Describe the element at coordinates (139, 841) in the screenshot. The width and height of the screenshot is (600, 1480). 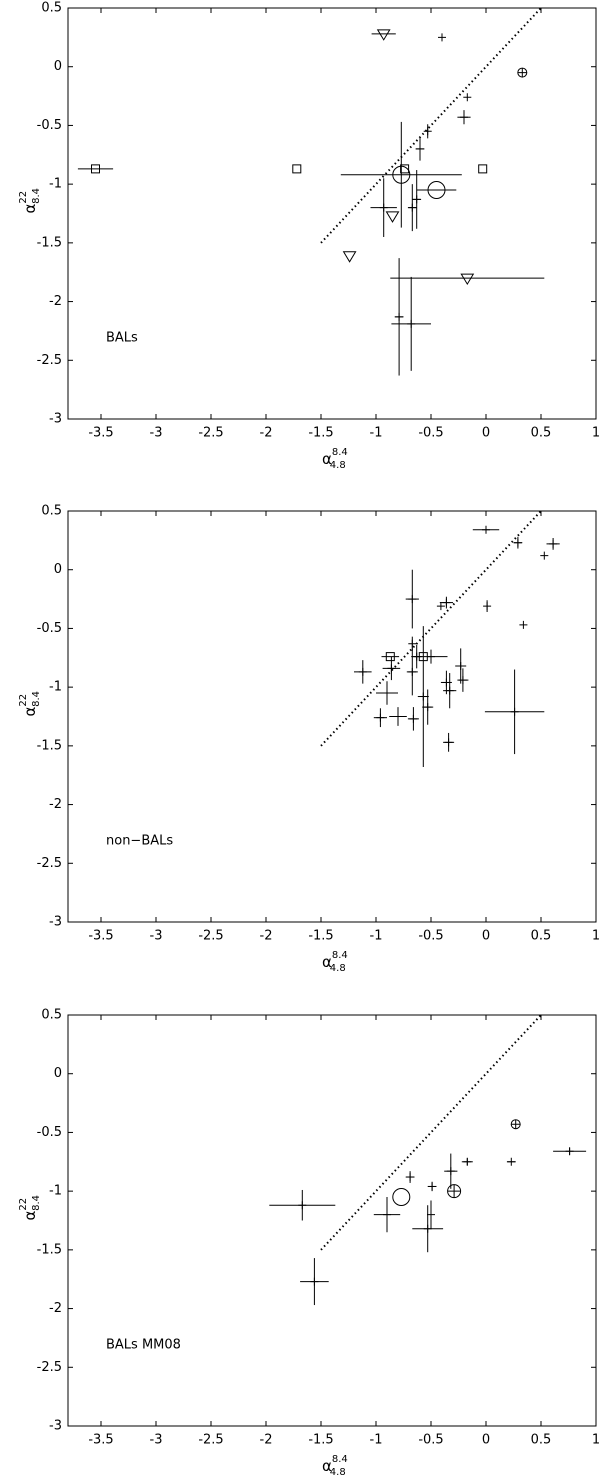
I see `annotation: non−BALs` at that location.